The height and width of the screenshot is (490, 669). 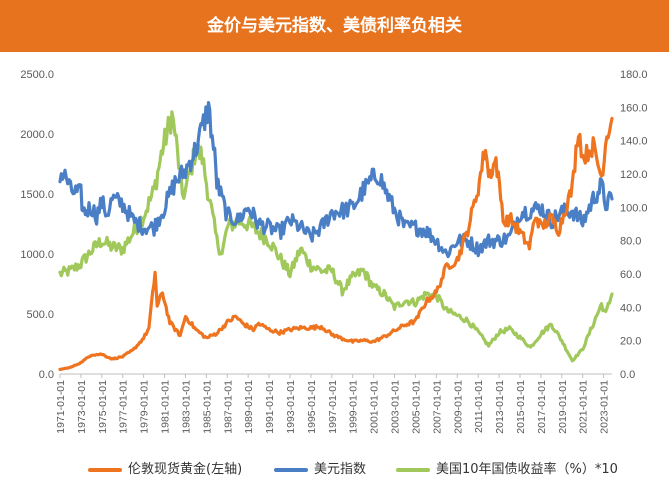 What do you see at coordinates (249, 407) in the screenshot?
I see `x-tick-label: 1989-01-01` at bounding box center [249, 407].